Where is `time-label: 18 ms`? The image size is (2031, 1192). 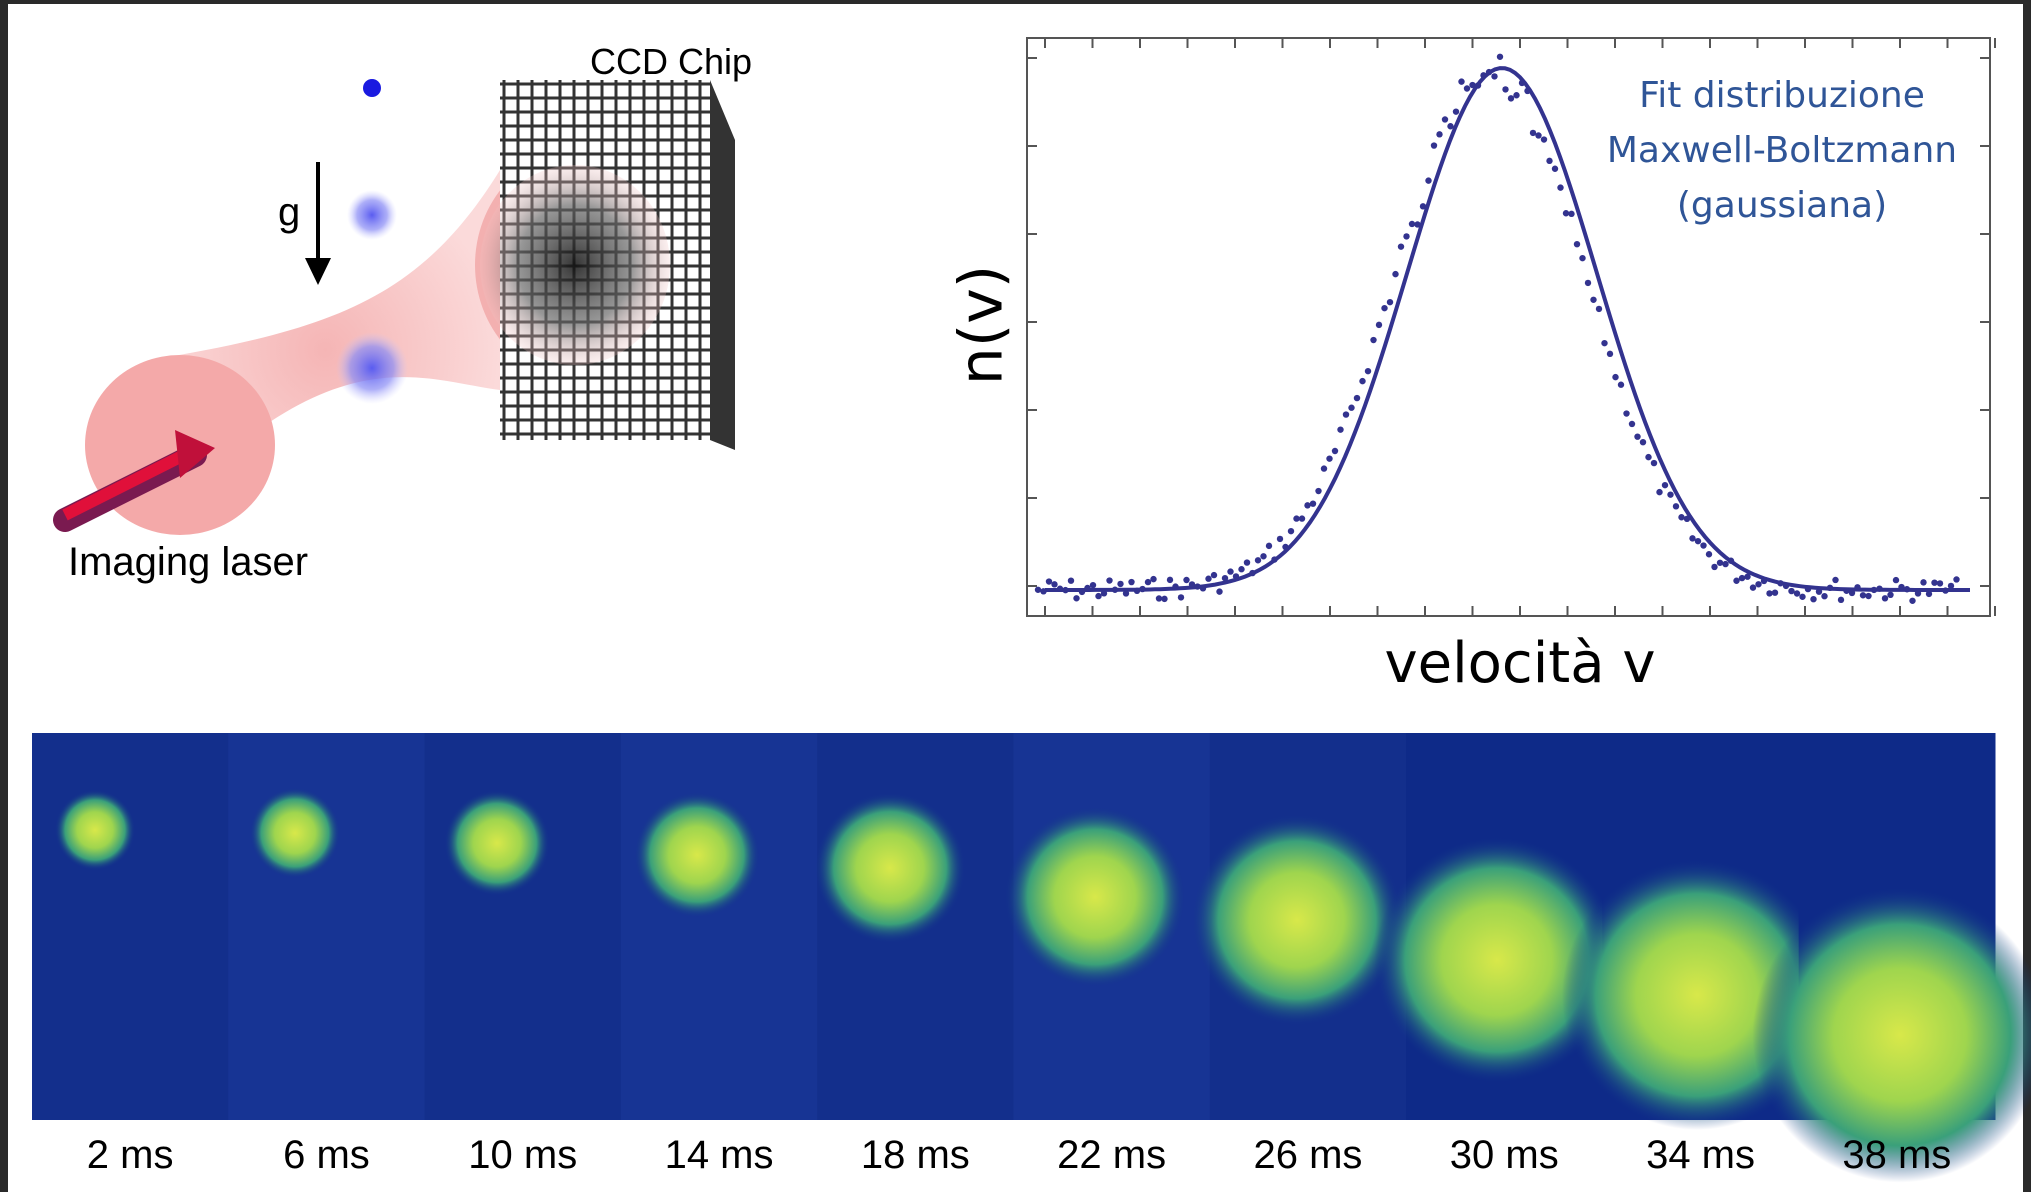 time-label: 18 ms is located at coordinates (915, 1155).